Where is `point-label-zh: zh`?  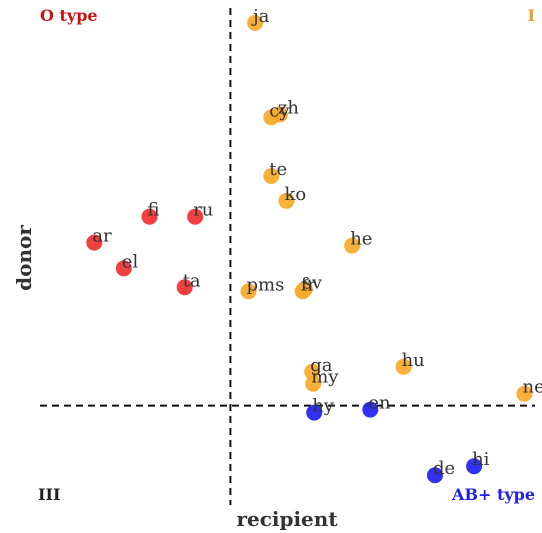 point-label-zh: zh is located at coordinates (288, 107).